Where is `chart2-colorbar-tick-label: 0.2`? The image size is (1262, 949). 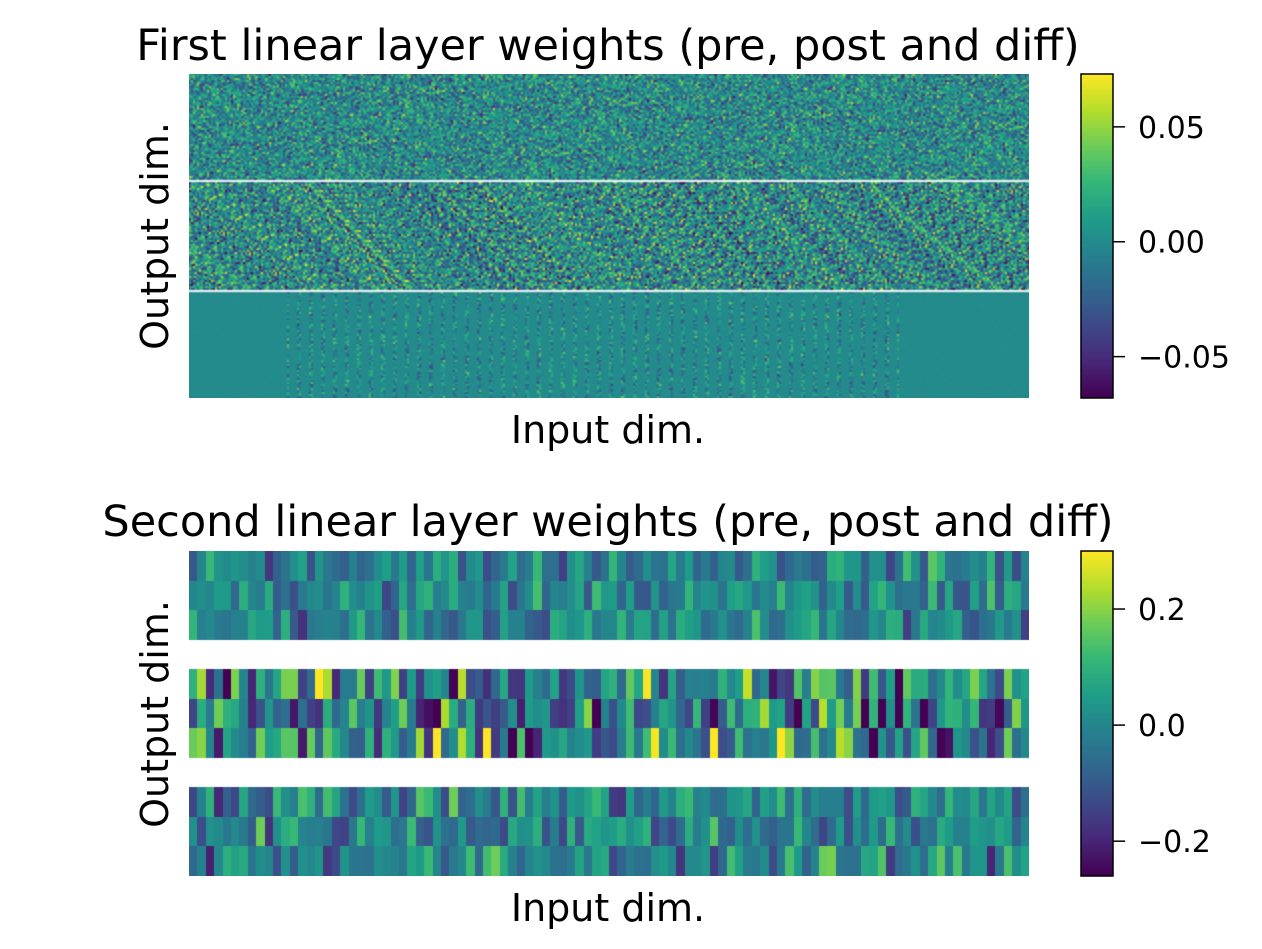 chart2-colorbar-tick-label: 0.2 is located at coordinates (1162, 610).